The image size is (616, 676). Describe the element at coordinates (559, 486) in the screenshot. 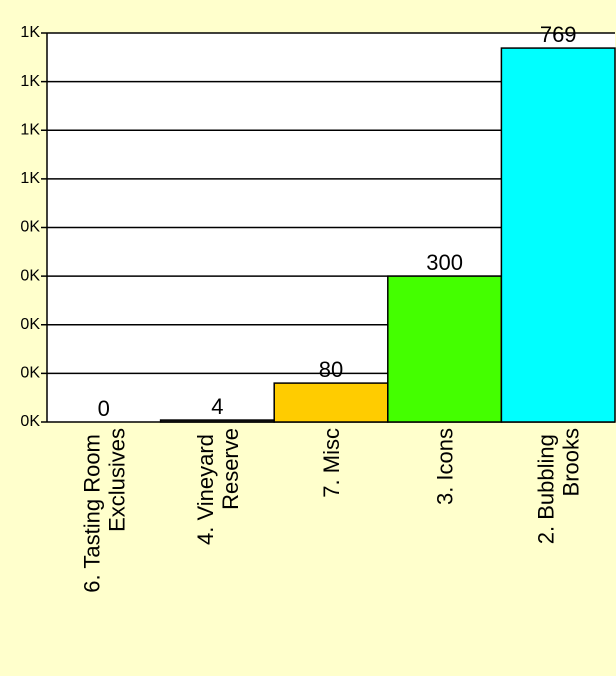

I see `x-tick-label: 2. Bubbling Brooks` at that location.